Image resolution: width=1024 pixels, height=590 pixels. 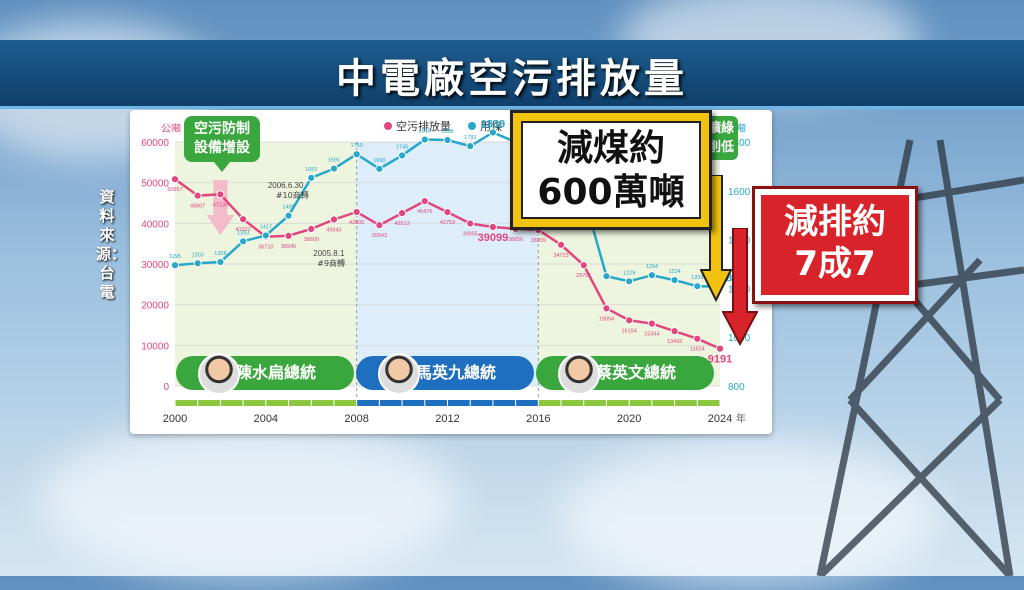 What do you see at coordinates (447, 132) in the screenshot?
I see `data-label: 1808` at bounding box center [447, 132].